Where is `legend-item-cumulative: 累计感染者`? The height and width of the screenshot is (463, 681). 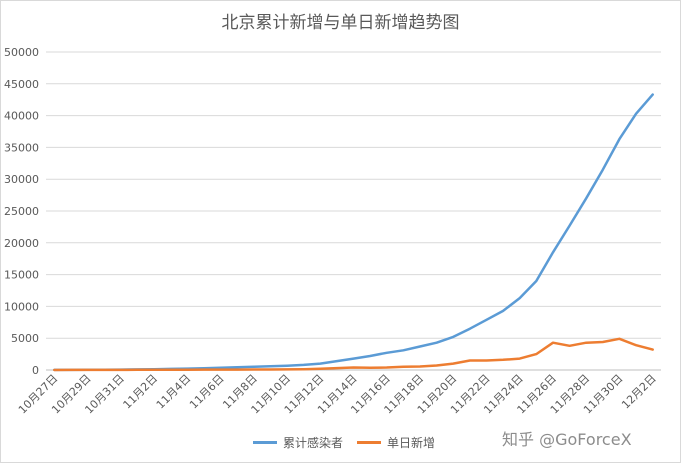 legend-item-cumulative: 累计感染者 is located at coordinates (298, 442).